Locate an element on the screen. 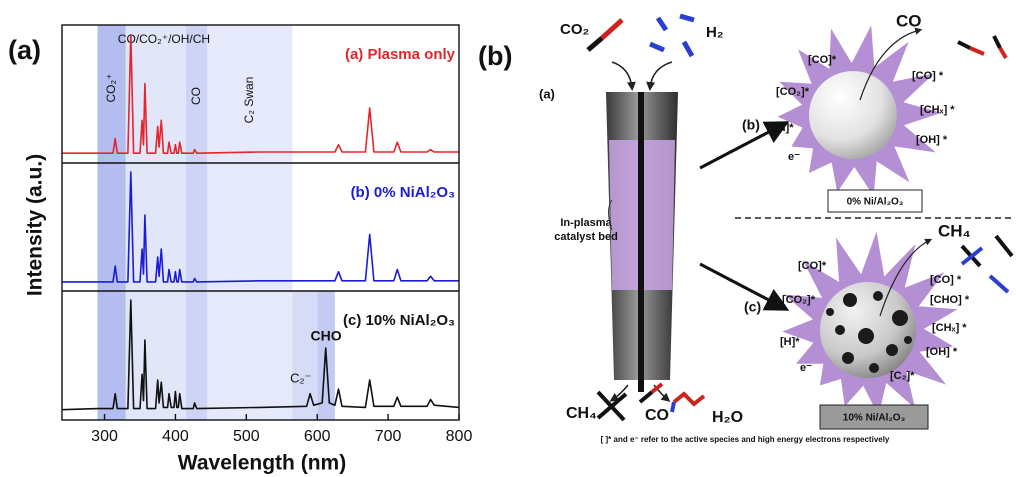 This screenshot has width=1016, height=477. band-label: CO is located at coordinates (196, 96).